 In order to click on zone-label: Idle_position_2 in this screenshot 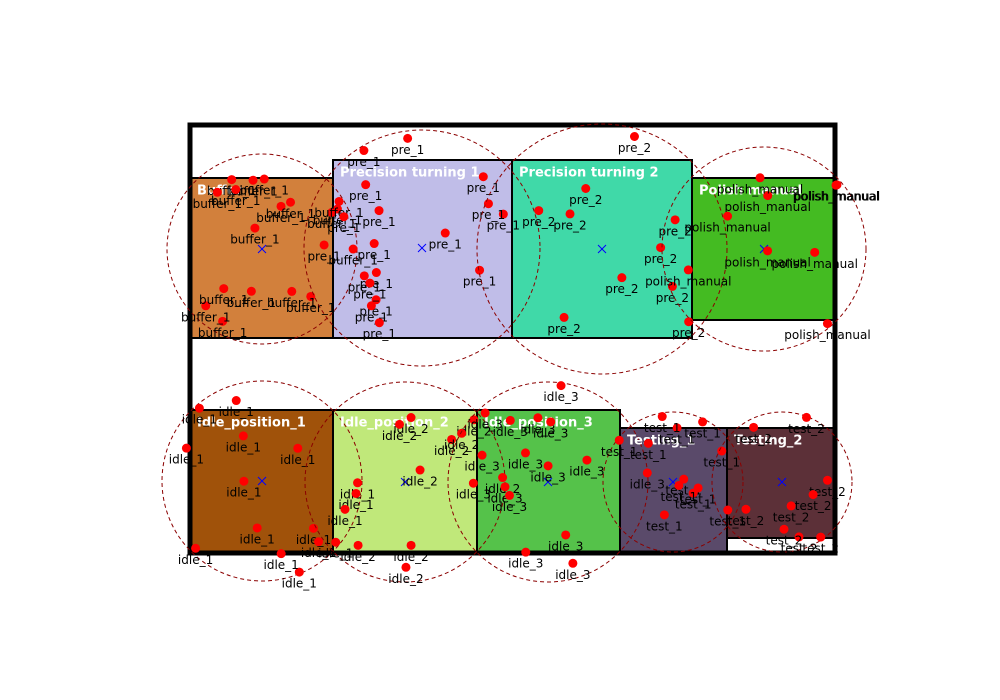, I will do `click(394, 423)`.